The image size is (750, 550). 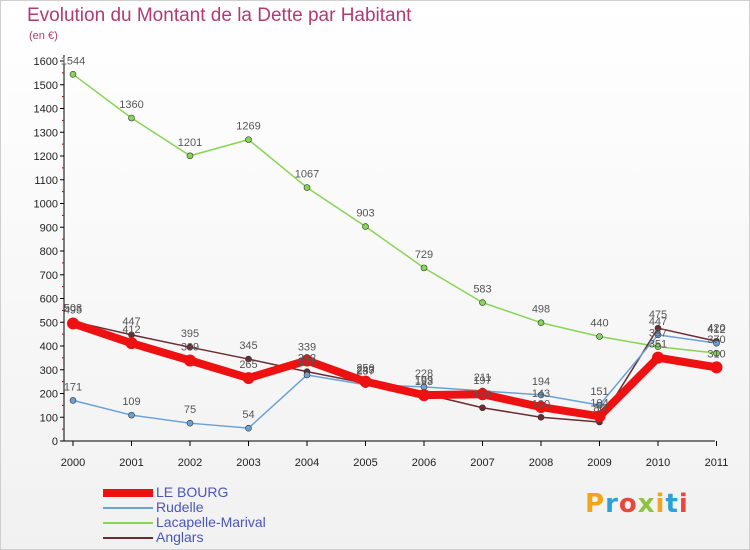 What do you see at coordinates (658, 463) in the screenshot?
I see `x-tick-label: 2010` at bounding box center [658, 463].